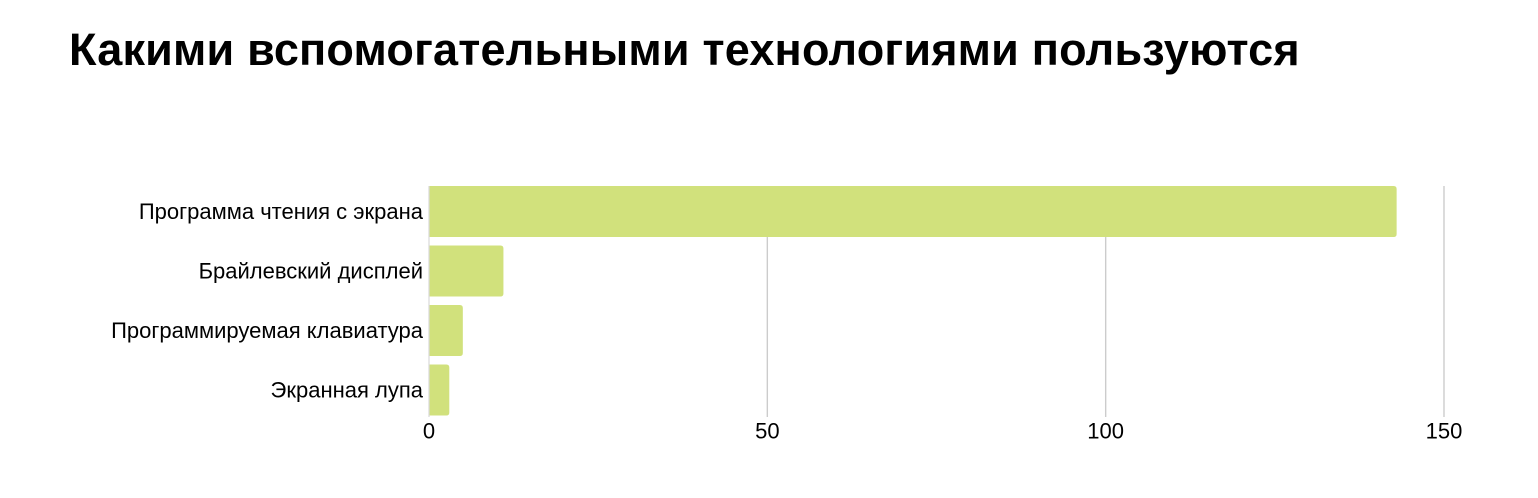 Image resolution: width=1538 pixels, height=498 pixels. What do you see at coordinates (311, 271) in the screenshot?
I see `category-label-2: Брайлевский дисплей` at bounding box center [311, 271].